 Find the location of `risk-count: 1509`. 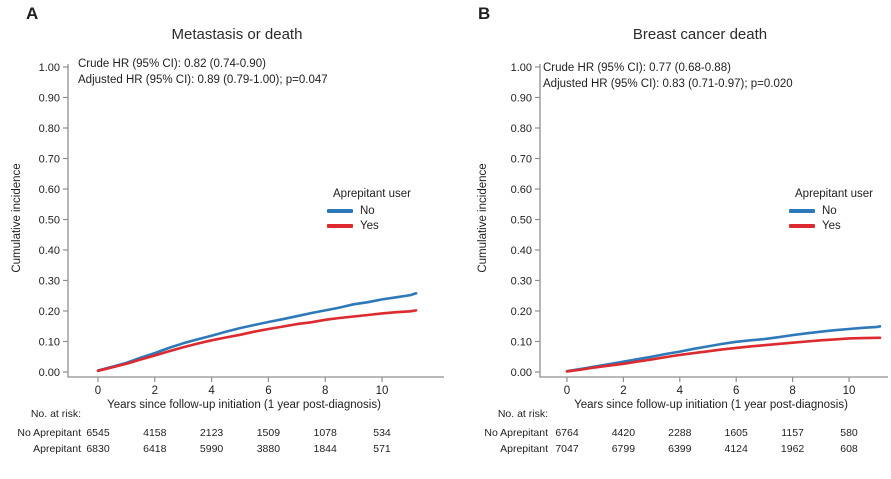

risk-count: 1509 is located at coordinates (268, 433).